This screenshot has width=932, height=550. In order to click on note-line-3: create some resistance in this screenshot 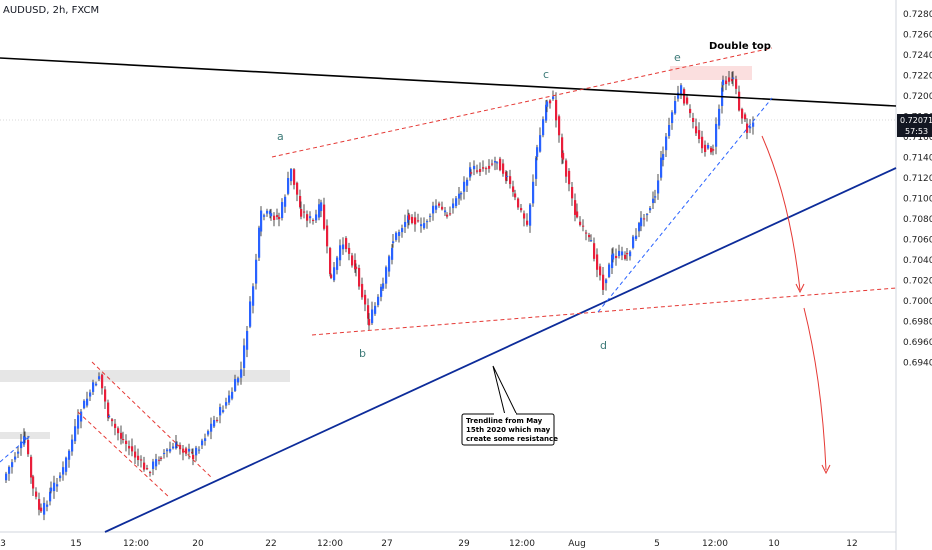, I will do `click(512, 439)`.